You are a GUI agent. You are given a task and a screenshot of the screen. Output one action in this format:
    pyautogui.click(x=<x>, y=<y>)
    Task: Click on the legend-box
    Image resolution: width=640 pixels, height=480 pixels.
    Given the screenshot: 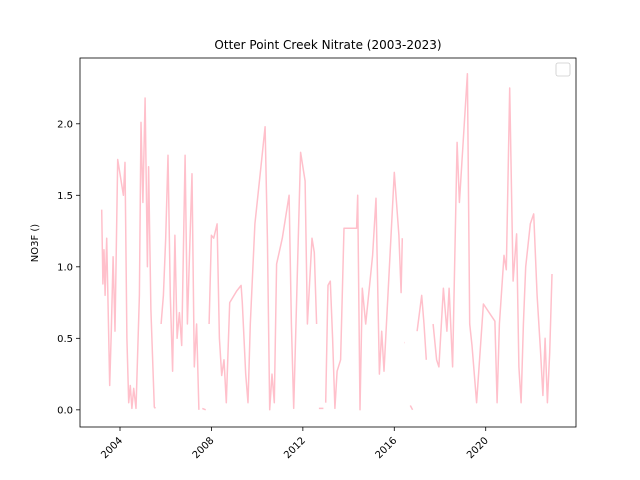 What is the action you would take?
    pyautogui.click(x=563, y=69)
    